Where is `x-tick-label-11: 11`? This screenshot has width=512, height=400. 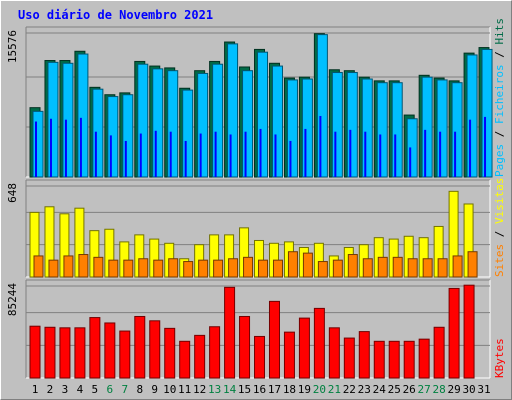
x-tick-label-11: 11 is located at coordinates (184, 389).